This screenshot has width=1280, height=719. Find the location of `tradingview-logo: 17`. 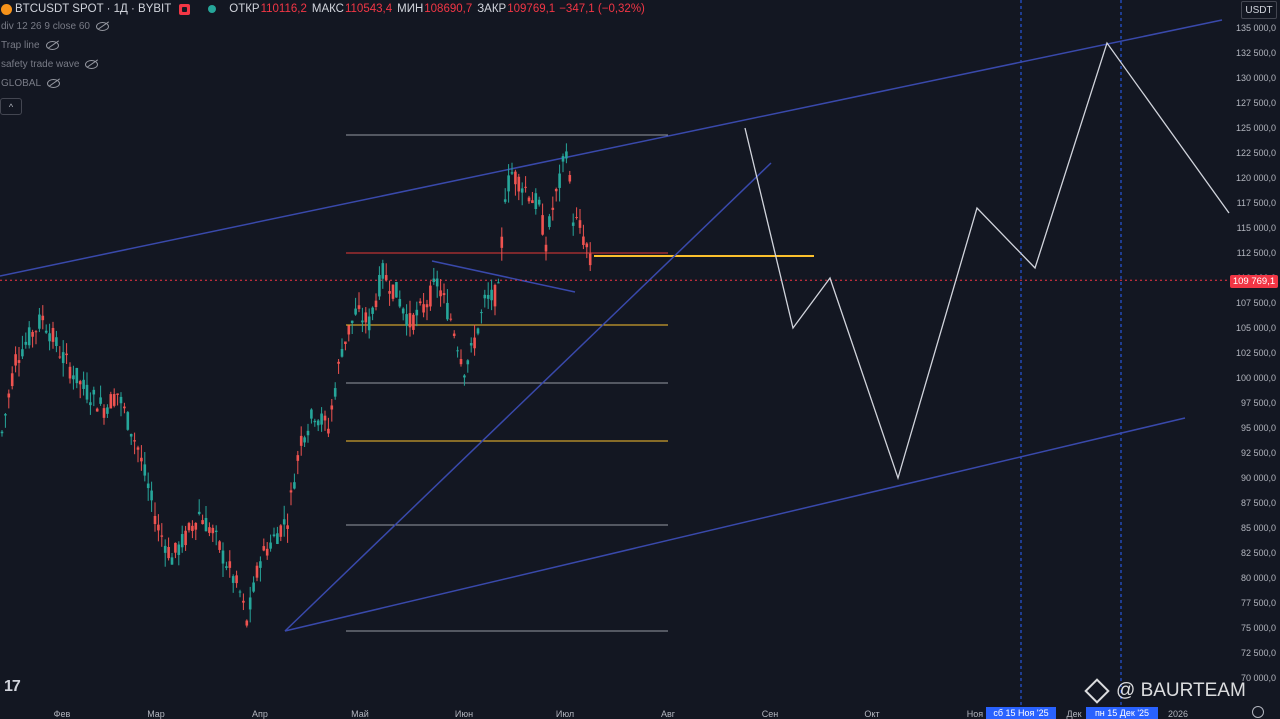

tradingview-logo: 17 is located at coordinates (12, 686).